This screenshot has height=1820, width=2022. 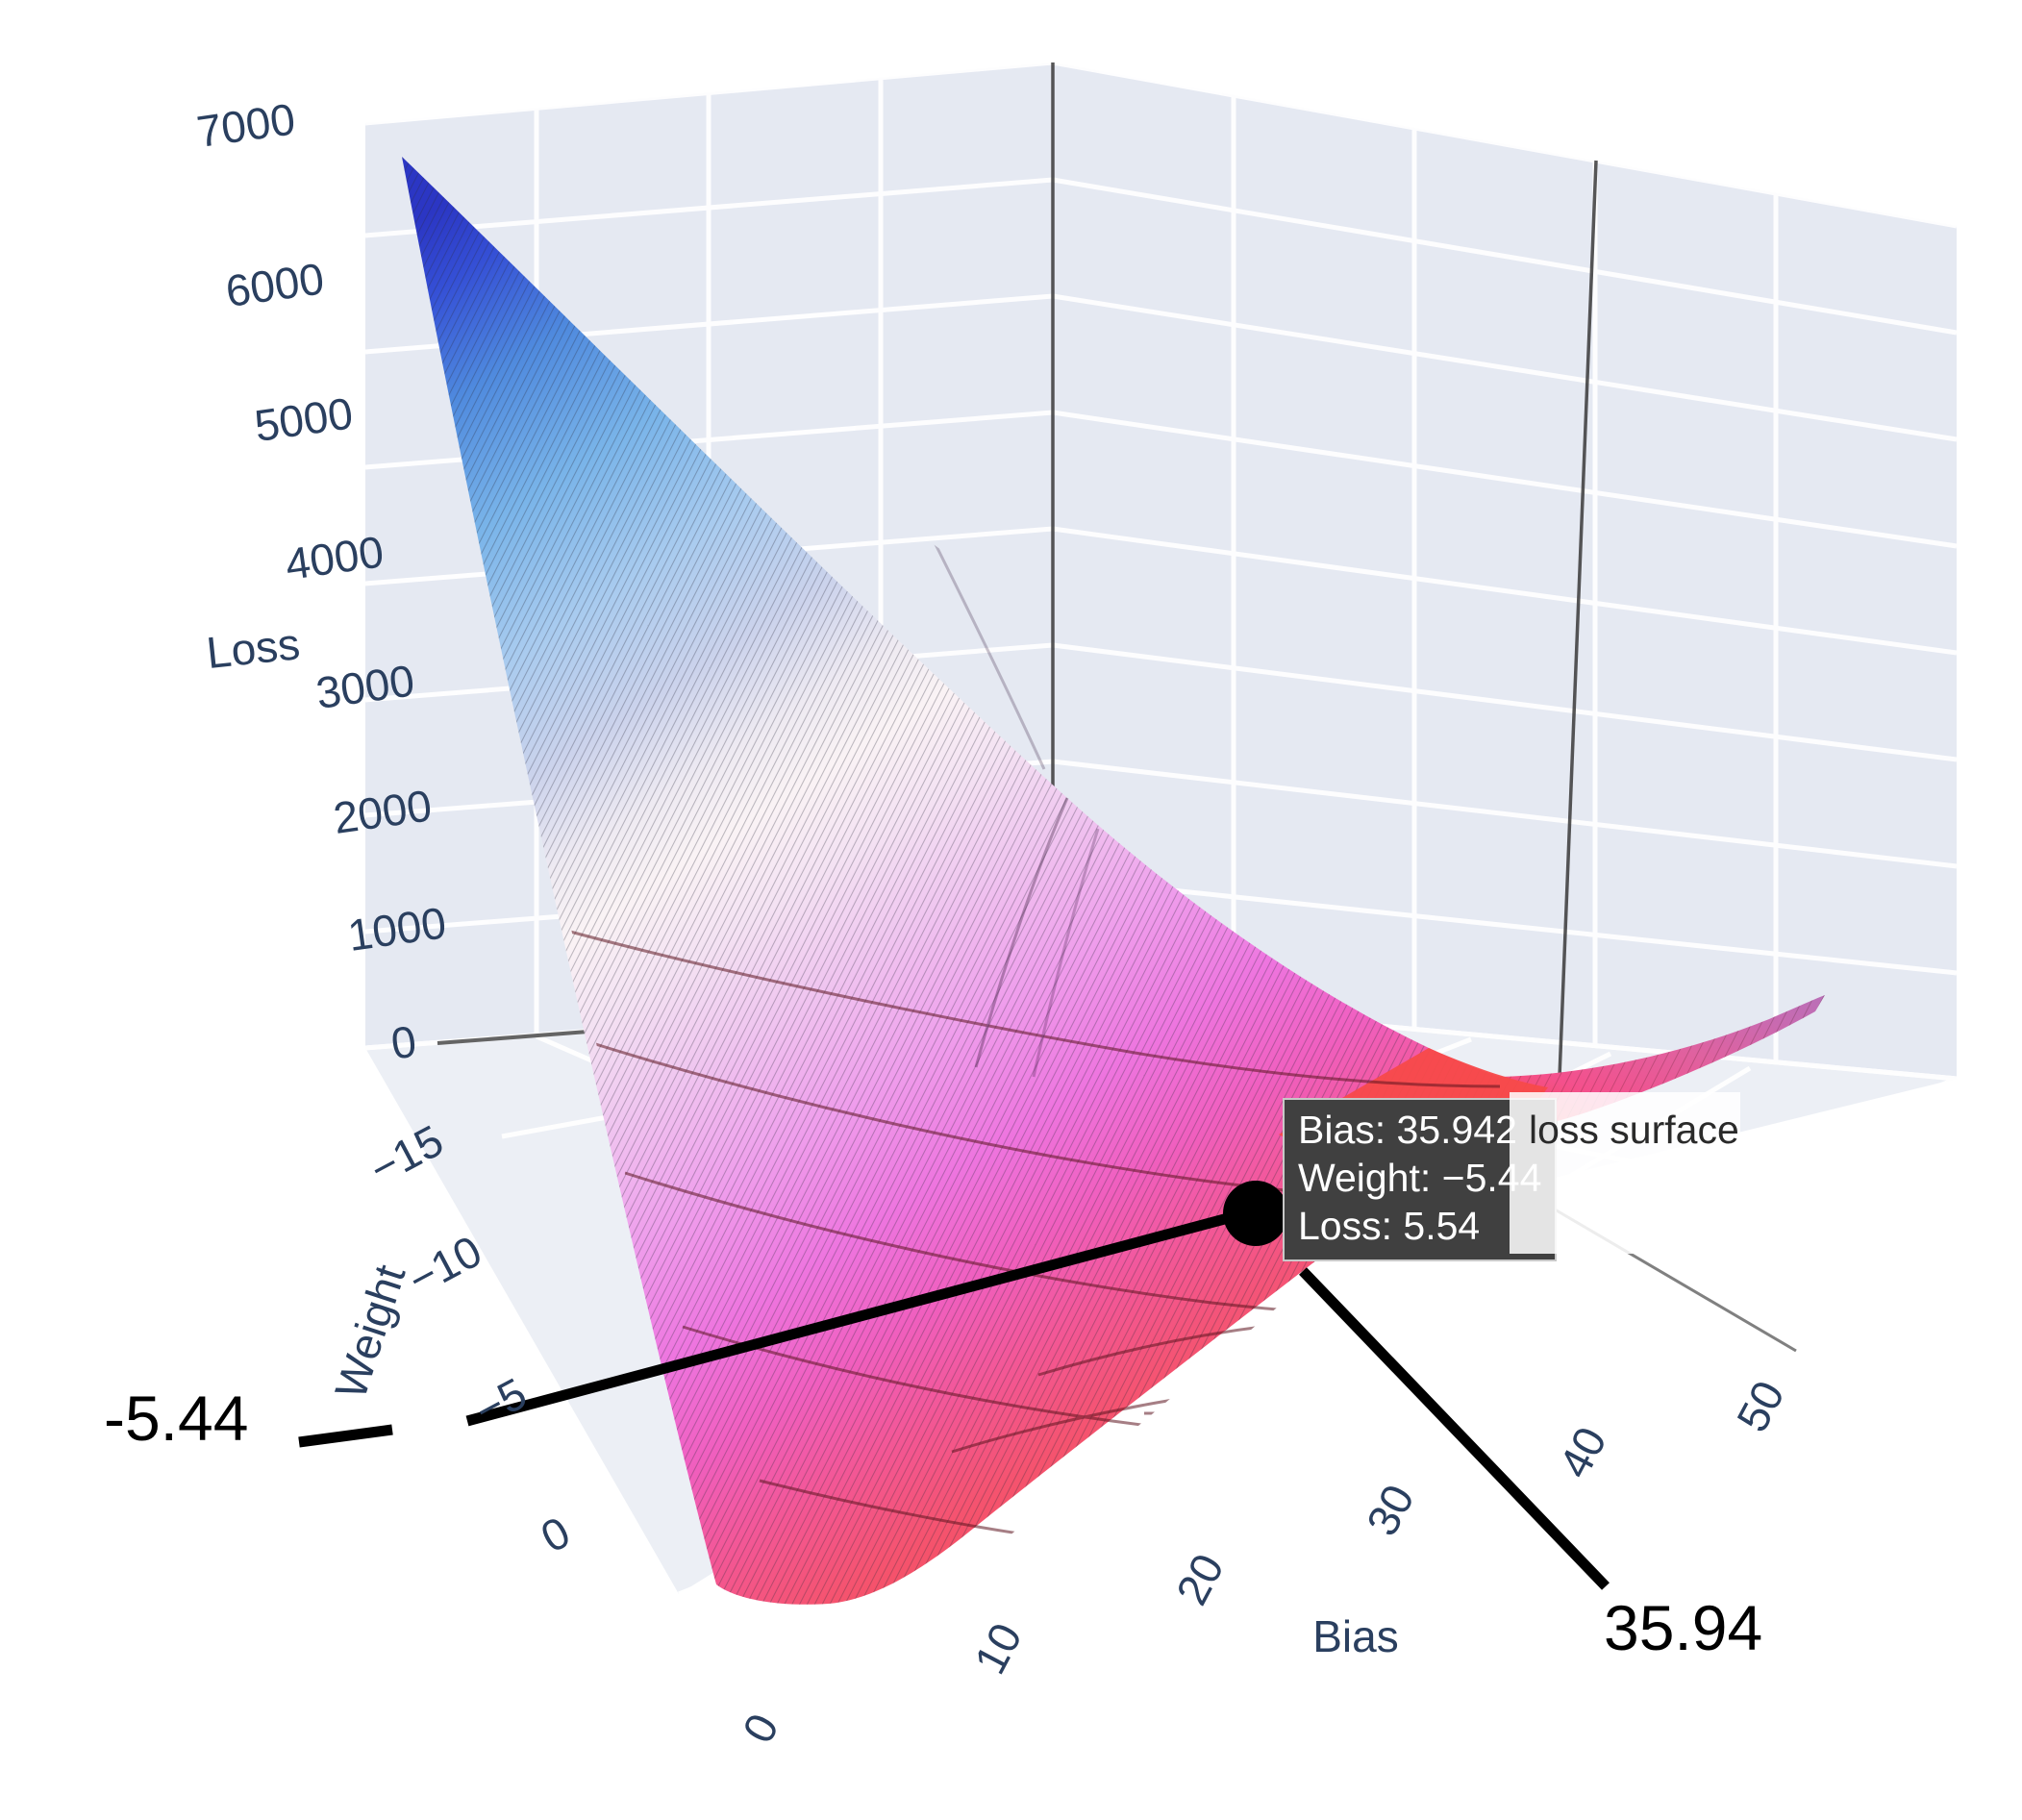 I want to click on legend: loss surface, so click(x=1625, y=1173).